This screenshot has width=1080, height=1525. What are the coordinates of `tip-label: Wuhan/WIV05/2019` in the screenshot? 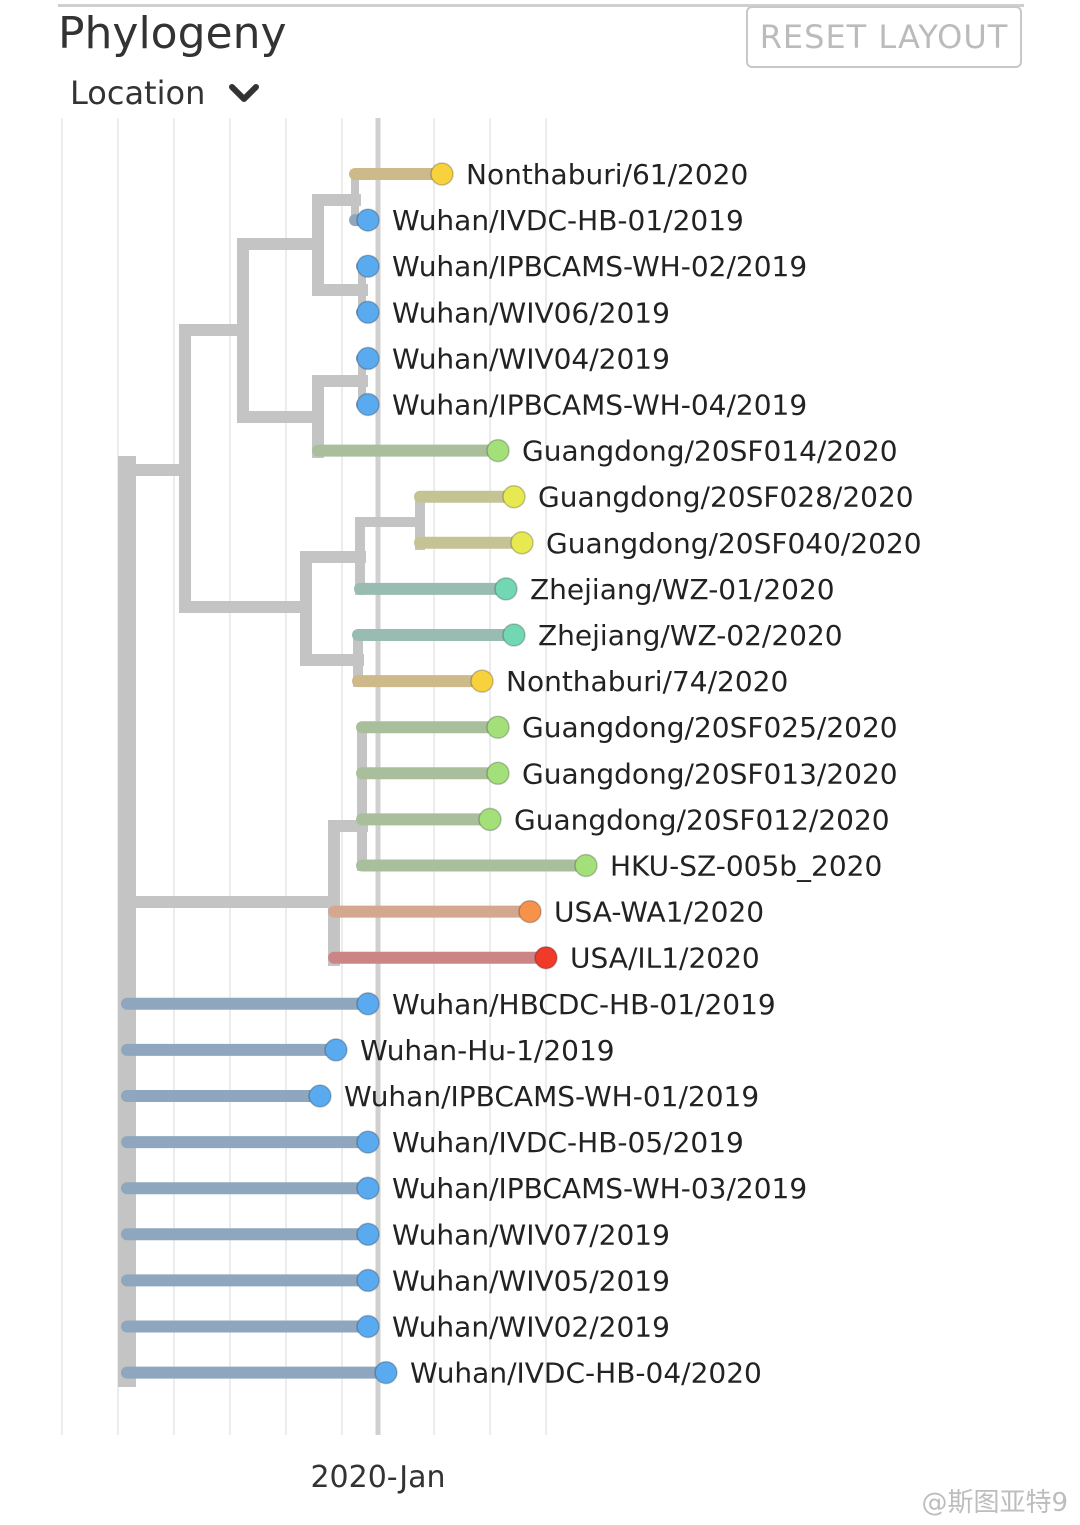 It's located at (531, 1280).